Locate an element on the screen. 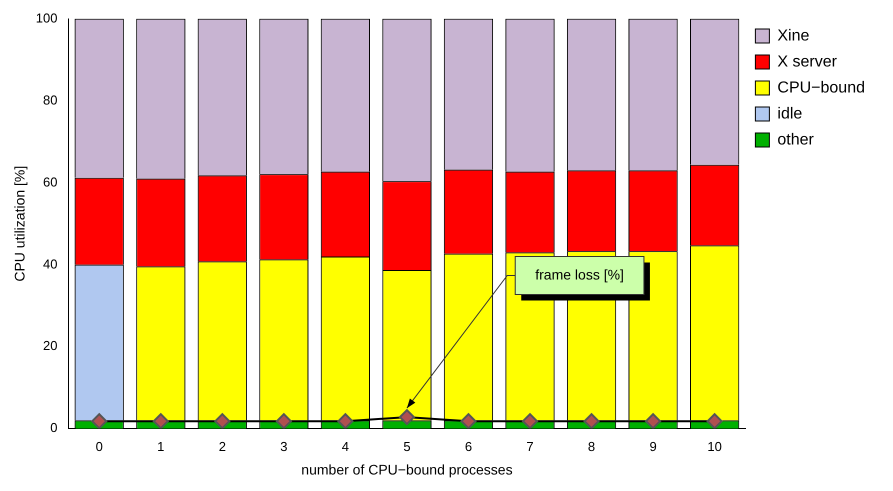 This screenshot has height=491, width=893. x-tick-label: 2 is located at coordinates (222, 446).